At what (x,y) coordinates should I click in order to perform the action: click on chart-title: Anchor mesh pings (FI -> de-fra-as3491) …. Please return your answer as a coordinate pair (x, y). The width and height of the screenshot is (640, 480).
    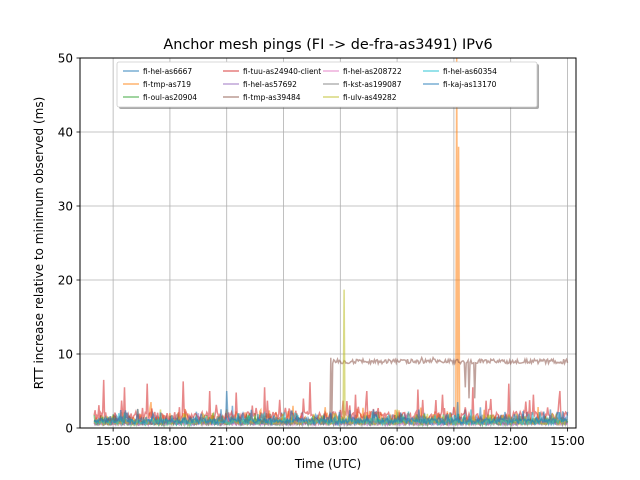
    Looking at the image, I should click on (327, 45).